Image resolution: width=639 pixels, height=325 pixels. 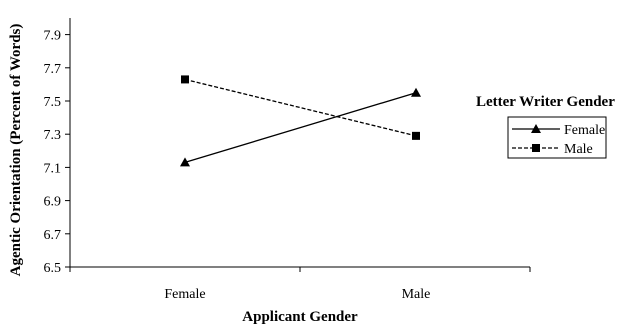 I want to click on y-tick-label: 7.3, so click(x=53, y=135).